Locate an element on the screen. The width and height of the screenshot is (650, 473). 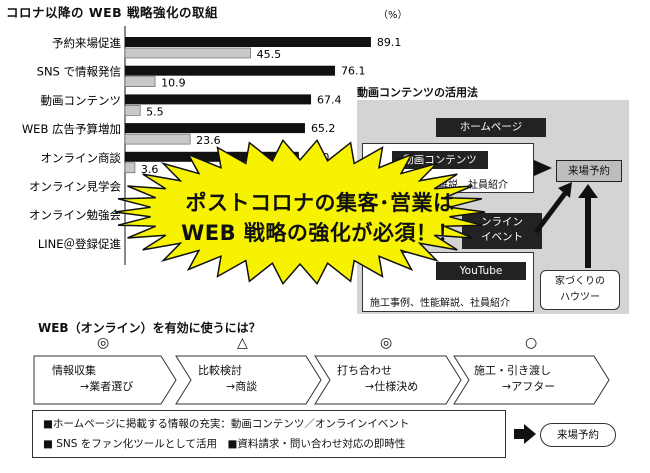
value-label-2: 10.9 is located at coordinates (173, 83).